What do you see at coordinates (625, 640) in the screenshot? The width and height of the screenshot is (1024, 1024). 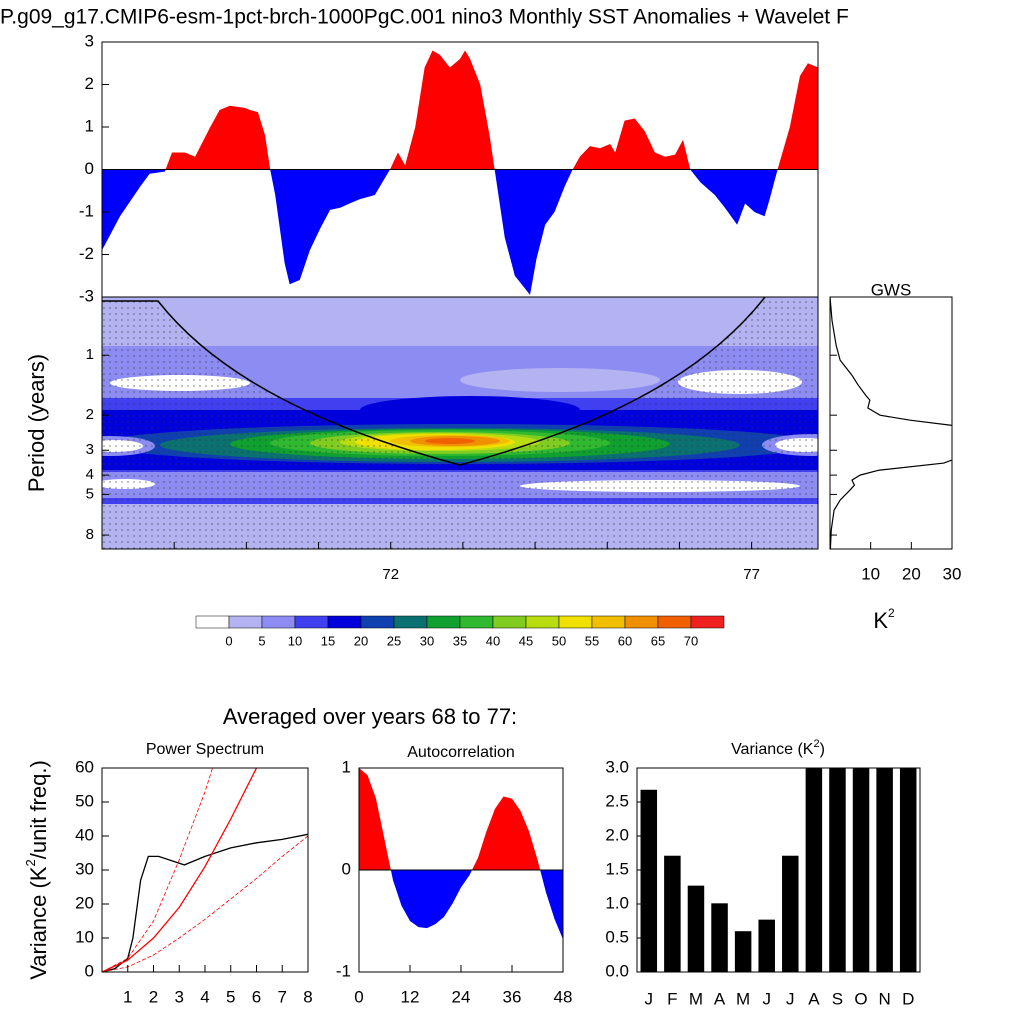 I see `colorbar-label: 60` at bounding box center [625, 640].